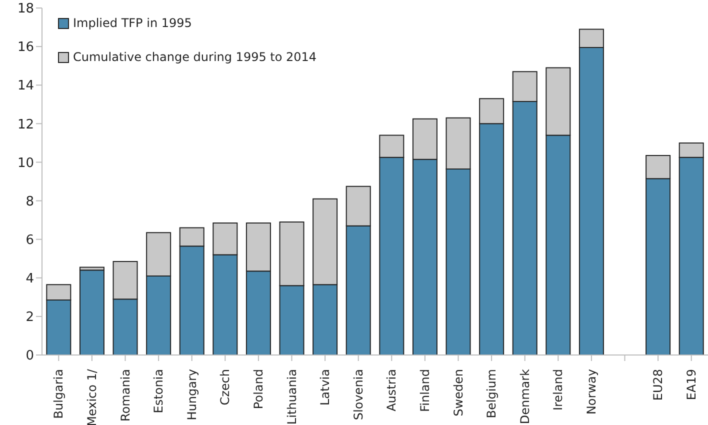 The image size is (708, 425). What do you see at coordinates (132, 23) in the screenshot?
I see `legend-label: Implied TFP in 1995` at bounding box center [132, 23].